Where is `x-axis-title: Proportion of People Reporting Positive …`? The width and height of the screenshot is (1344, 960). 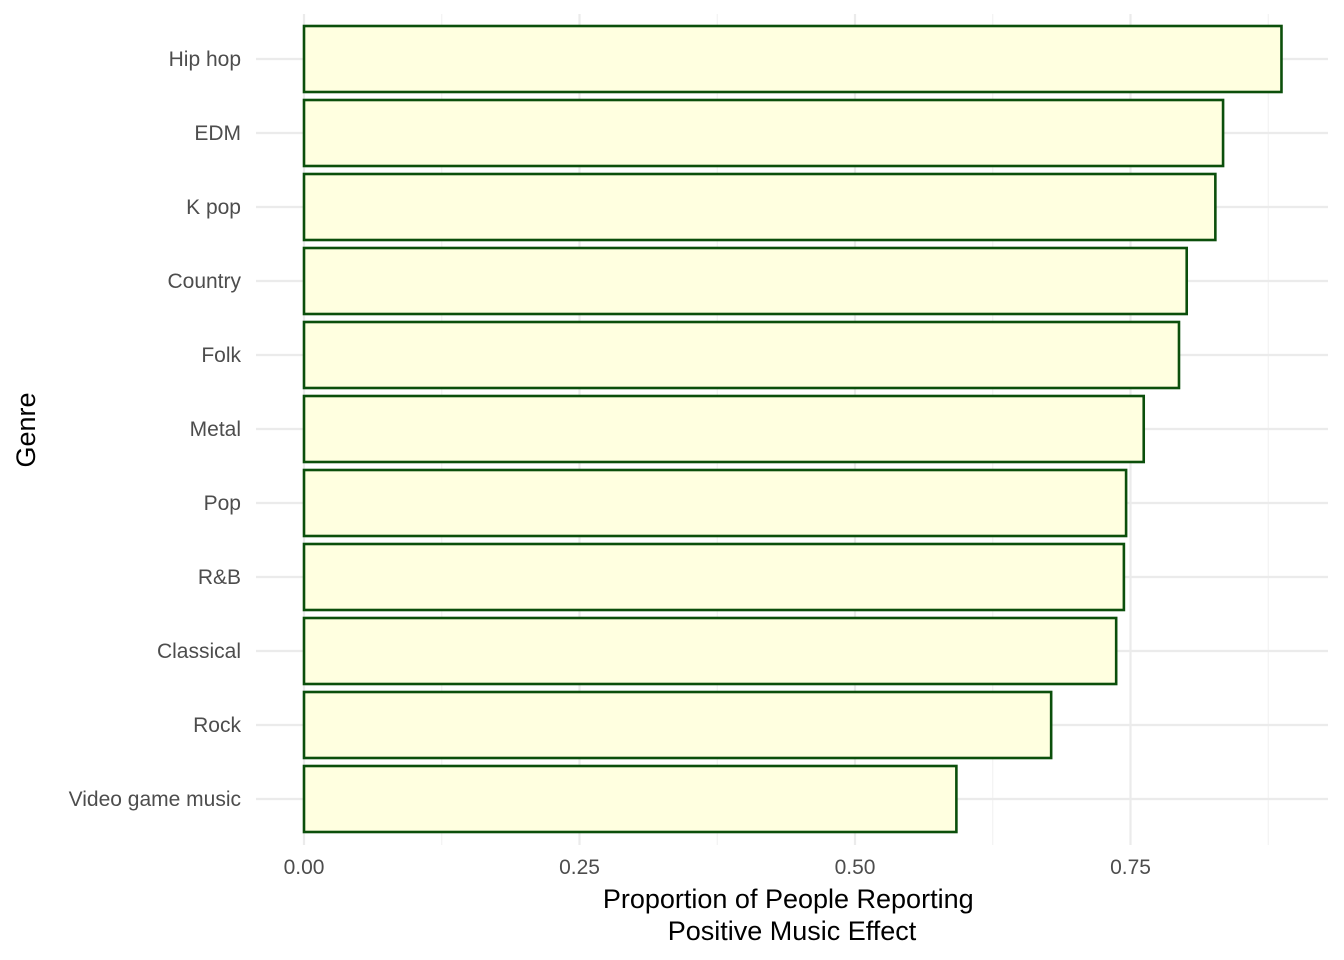
x-axis-title: Proportion of People Reporting Positive … is located at coordinates (792, 915).